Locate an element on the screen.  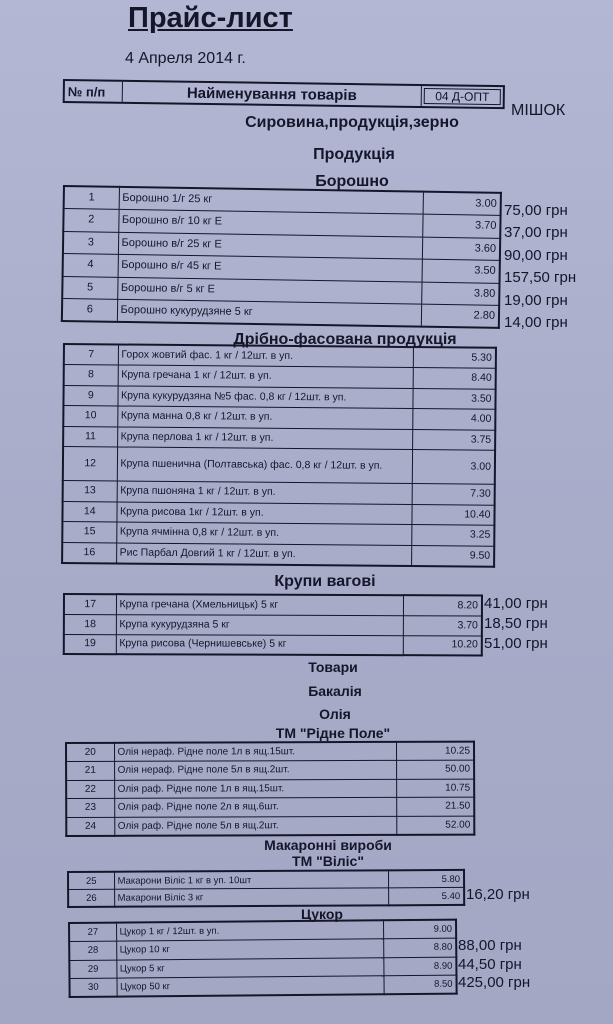
unit-price: 3.00 is located at coordinates (461, 203).